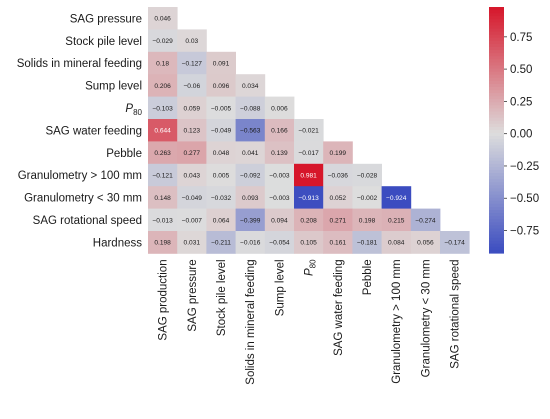 This screenshot has width=550, height=419. I want to click on cell-value-label: 0.084, so click(396, 243).